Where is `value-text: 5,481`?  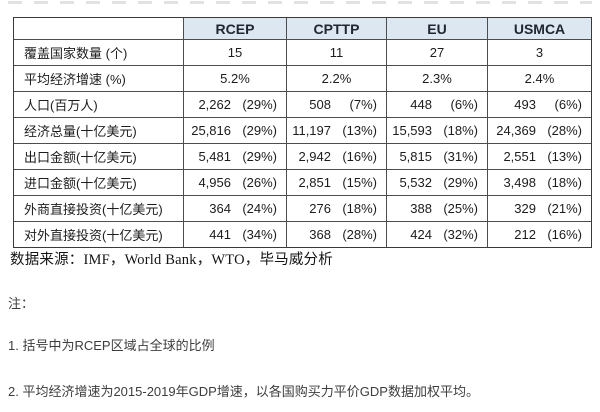 value-text: 5,481 is located at coordinates (214, 156).